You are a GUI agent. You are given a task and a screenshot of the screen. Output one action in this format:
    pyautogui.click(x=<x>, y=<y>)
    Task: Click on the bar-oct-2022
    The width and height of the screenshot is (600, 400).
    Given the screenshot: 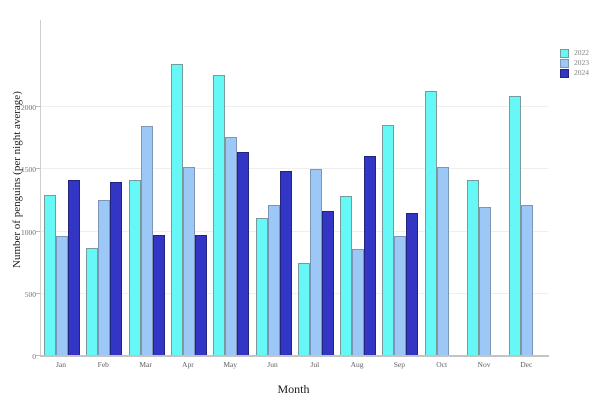 What is the action you would take?
    pyautogui.click(x=430, y=223)
    